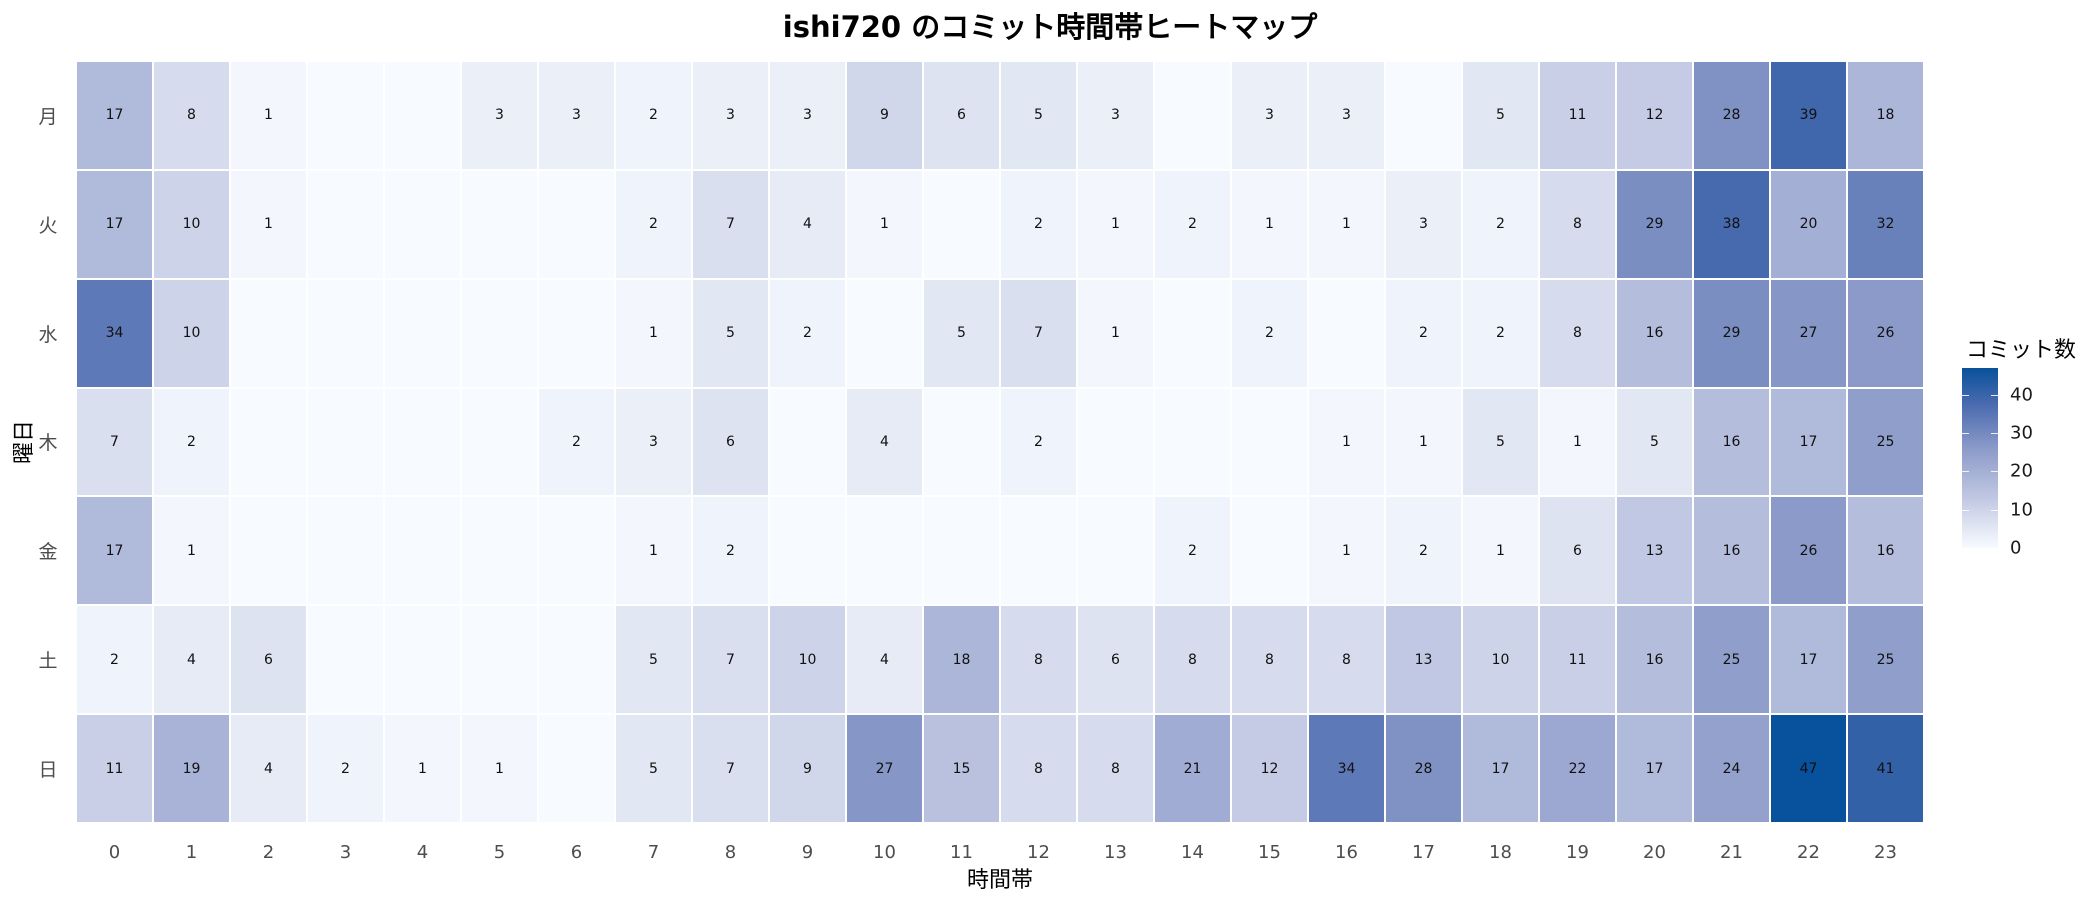 The image size is (2100, 900). What do you see at coordinates (1808, 852) in the screenshot?
I see `x-tick-label: 22` at bounding box center [1808, 852].